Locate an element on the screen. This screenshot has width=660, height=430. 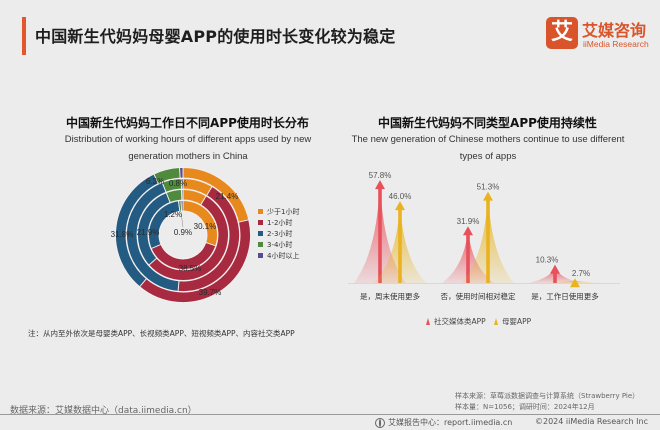
legend-label: 3-4小时 is located at coordinates (280, 244).